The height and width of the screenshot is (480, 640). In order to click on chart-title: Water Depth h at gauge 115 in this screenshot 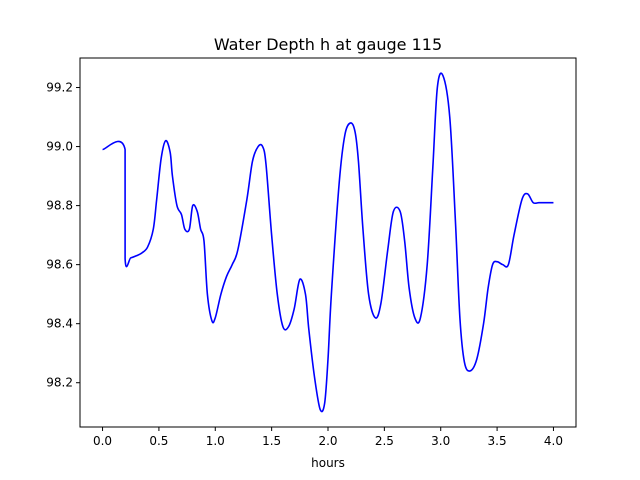, I will do `click(328, 44)`.